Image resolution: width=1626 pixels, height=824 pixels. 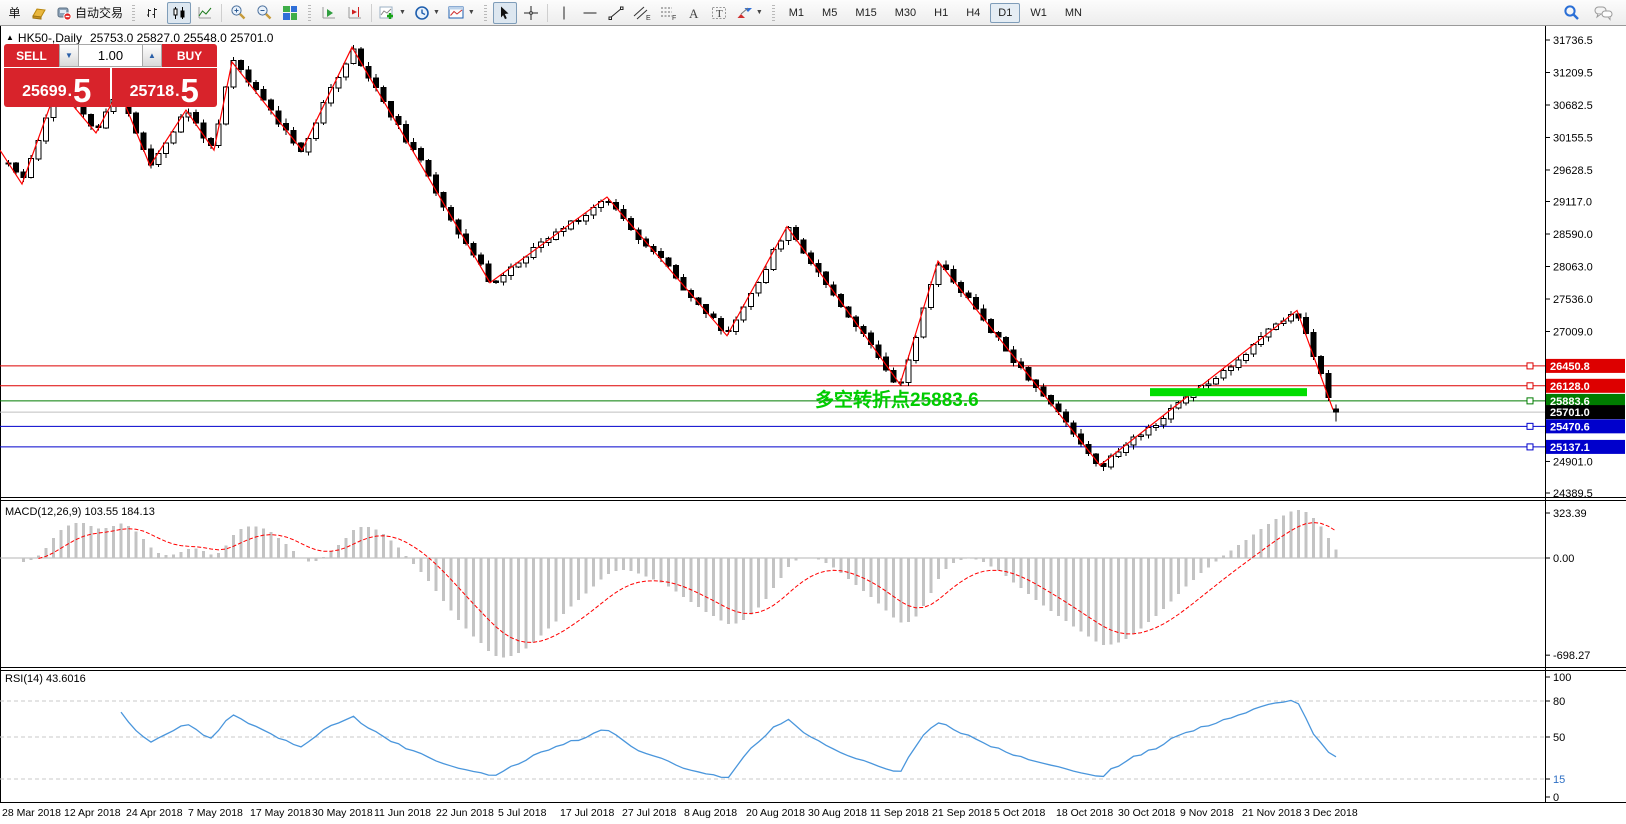 I want to click on date-label: 12 Apr 2018, so click(x=92, y=813).